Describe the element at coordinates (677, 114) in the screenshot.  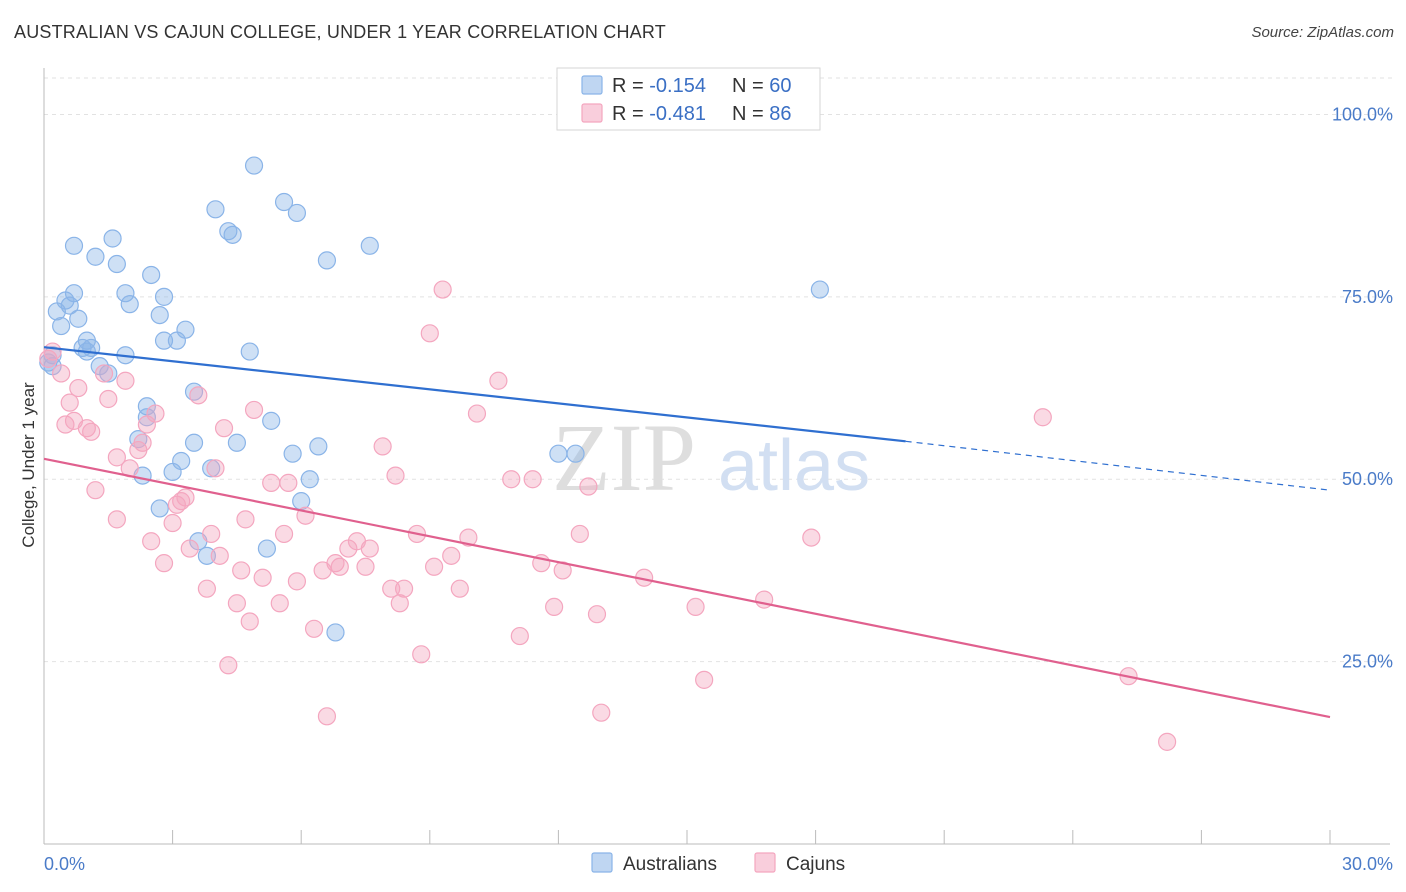
I see `legend-r-value: -0.481` at that location.